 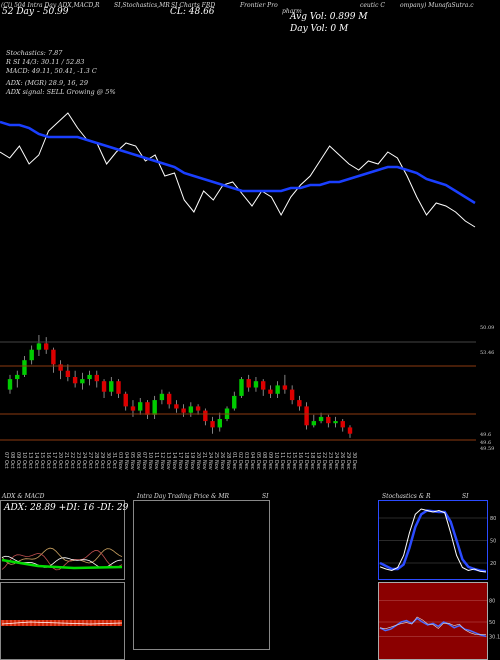 What do you see at coordinates (246, 461) in the screenshot?
I see `date-label: 03 Dec` at bounding box center [246, 461].